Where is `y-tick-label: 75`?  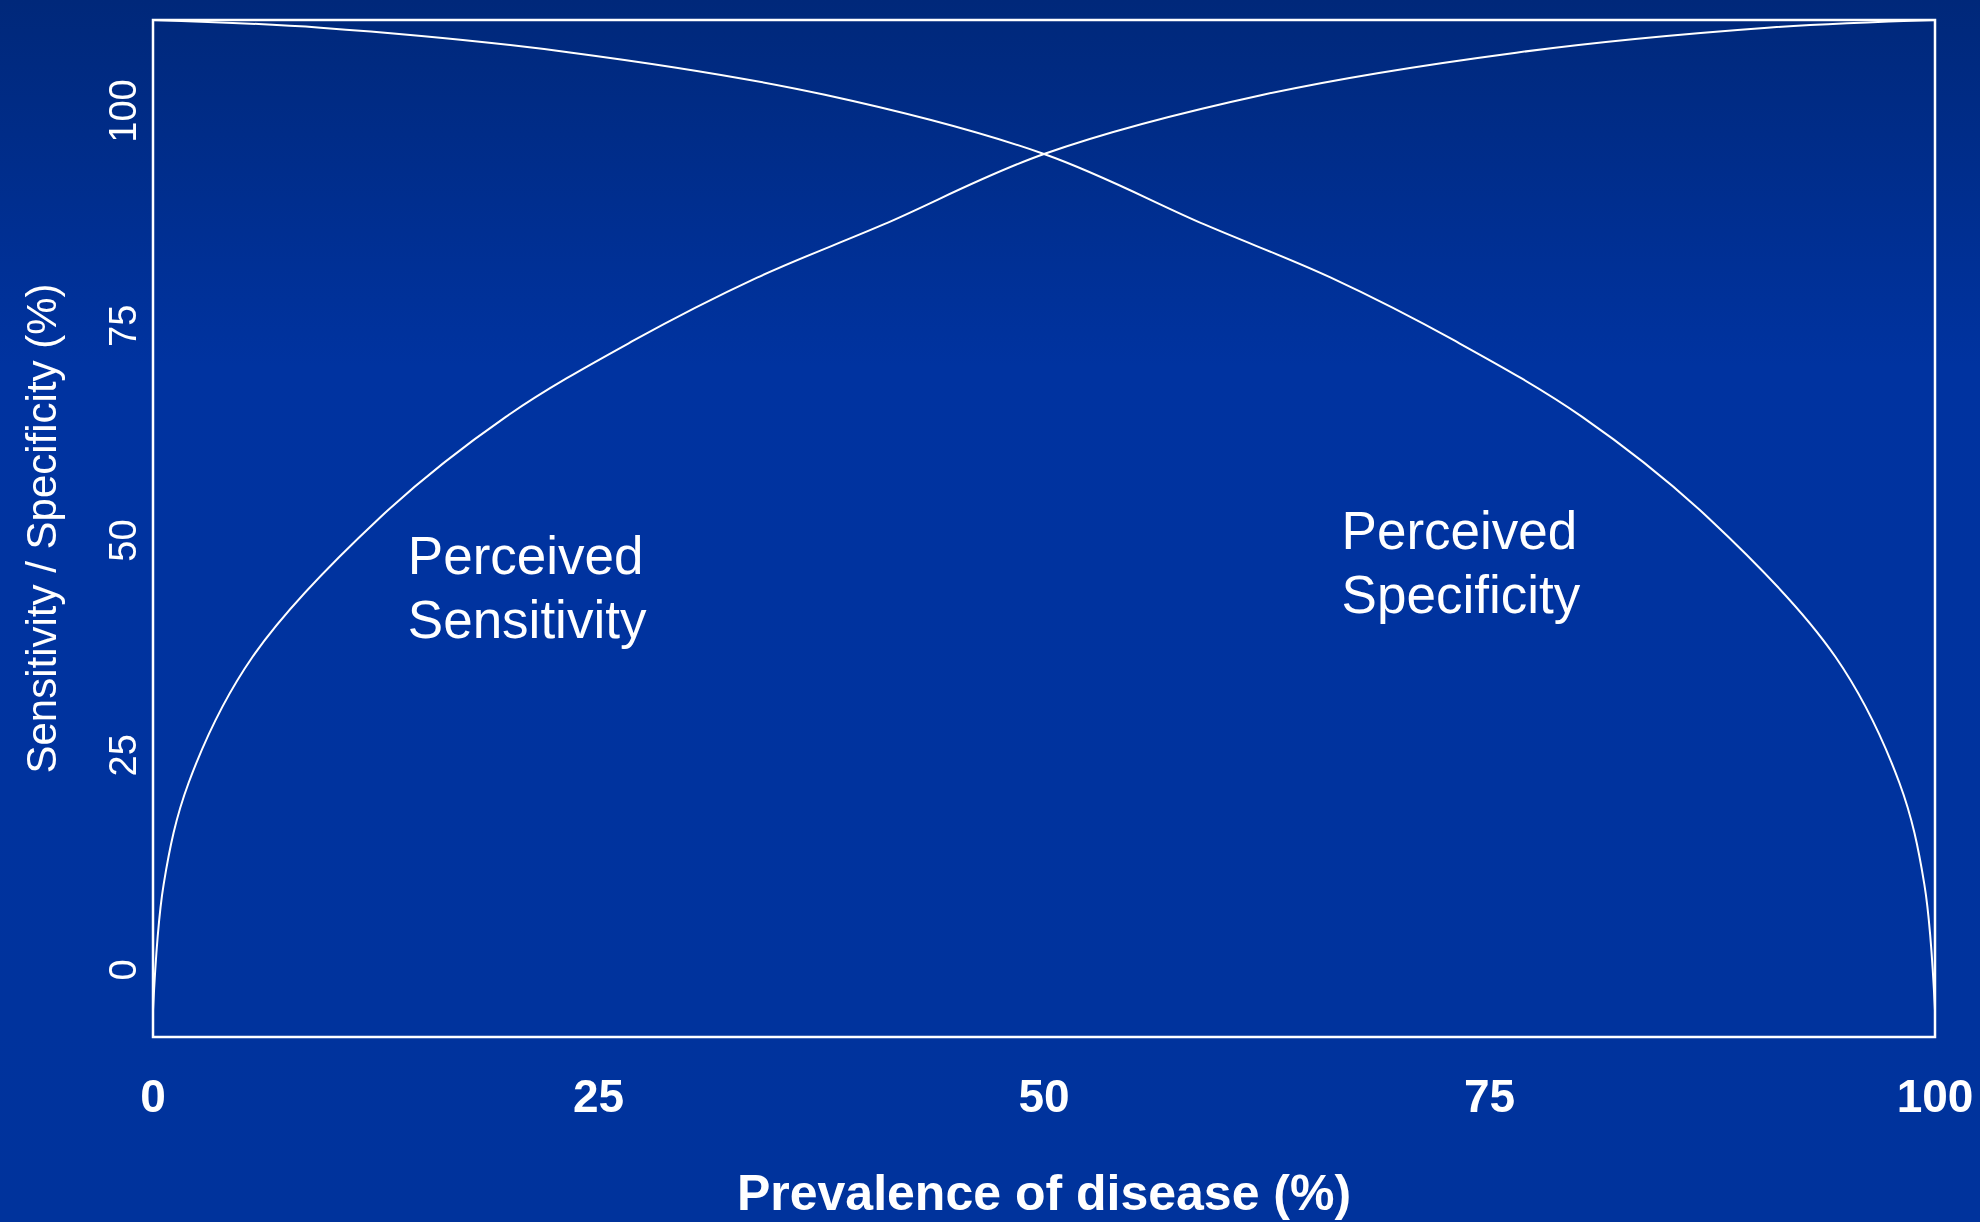 y-tick-label: 75 is located at coordinates (123, 325).